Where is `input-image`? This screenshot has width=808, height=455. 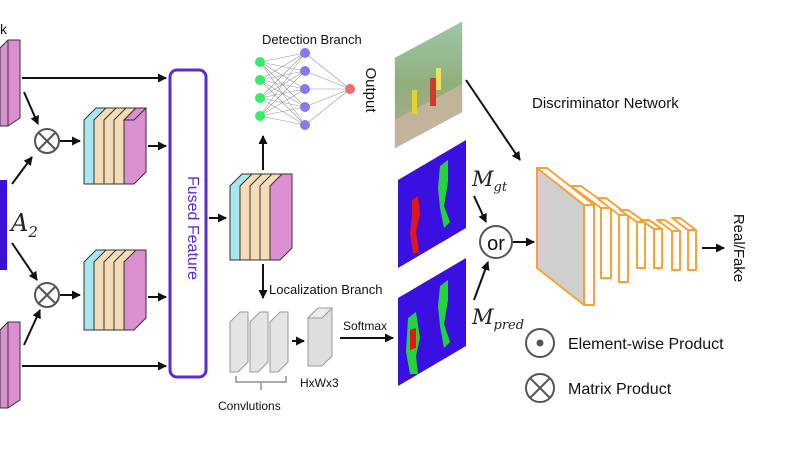 input-image is located at coordinates (428, 85).